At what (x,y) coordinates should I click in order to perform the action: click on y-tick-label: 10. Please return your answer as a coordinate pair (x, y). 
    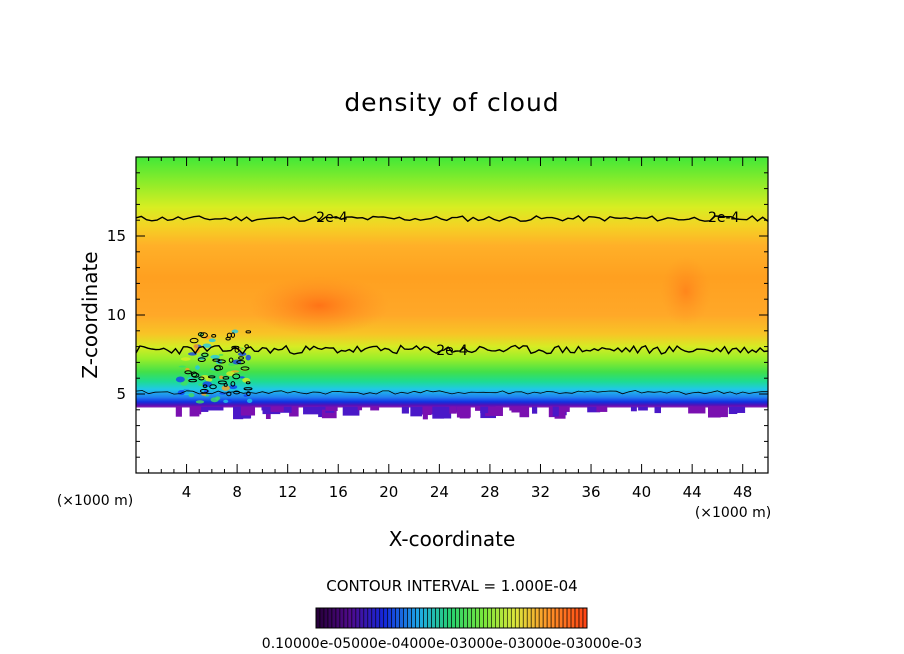
    Looking at the image, I should click on (116, 315).